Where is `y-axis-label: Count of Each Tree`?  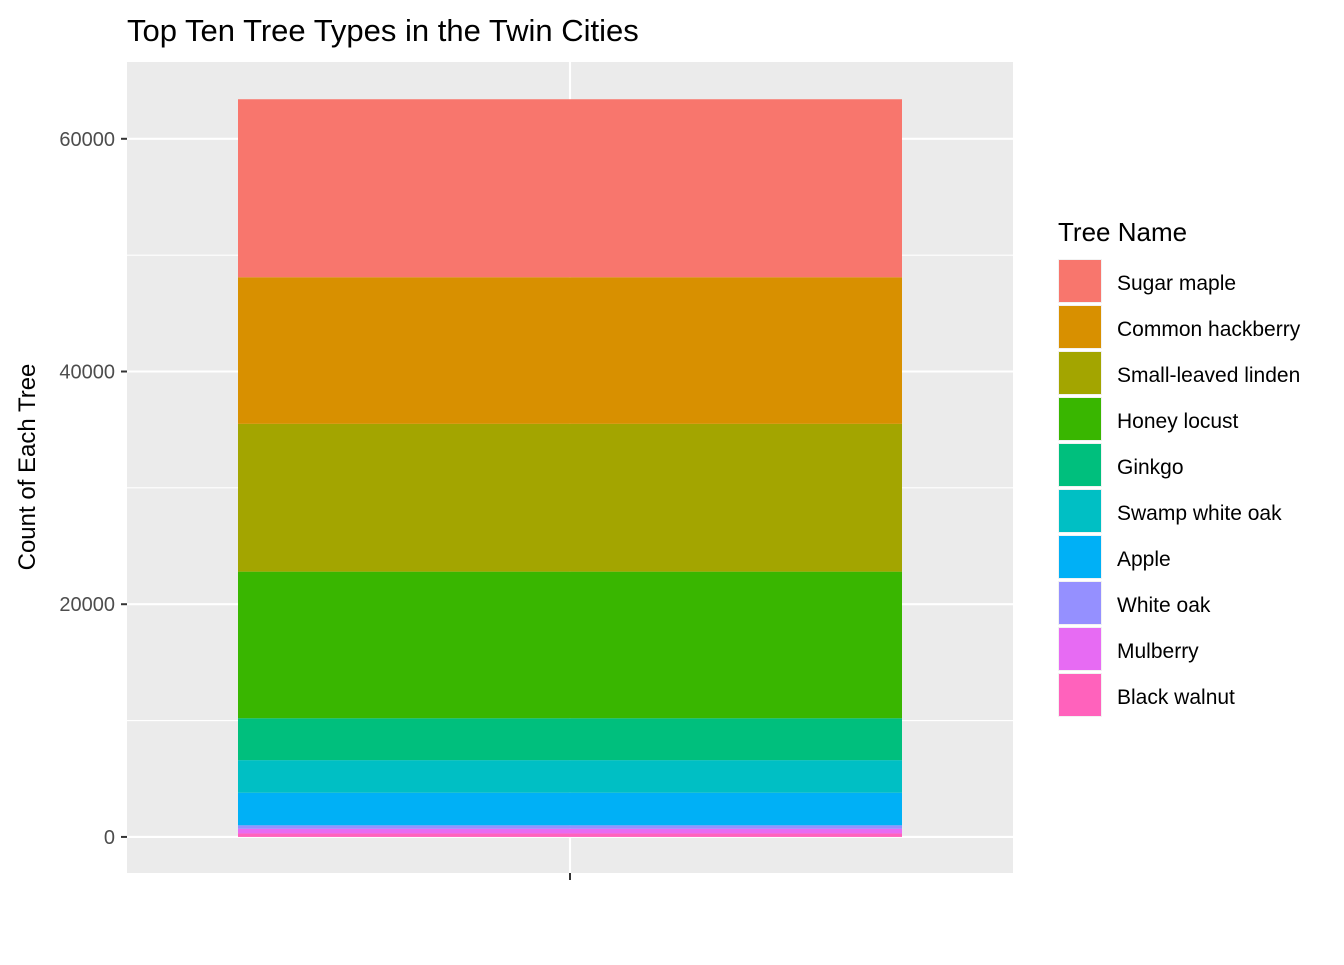 y-axis-label: Count of Each Tree is located at coordinates (27, 467).